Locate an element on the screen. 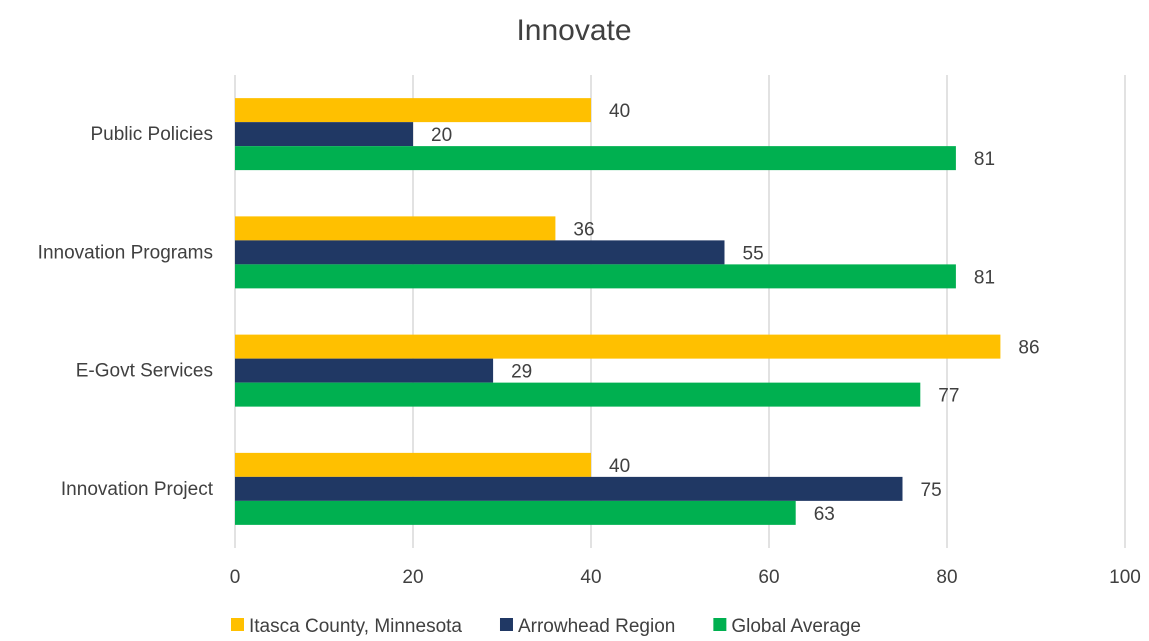  legend-label: Global Average is located at coordinates (796, 626).